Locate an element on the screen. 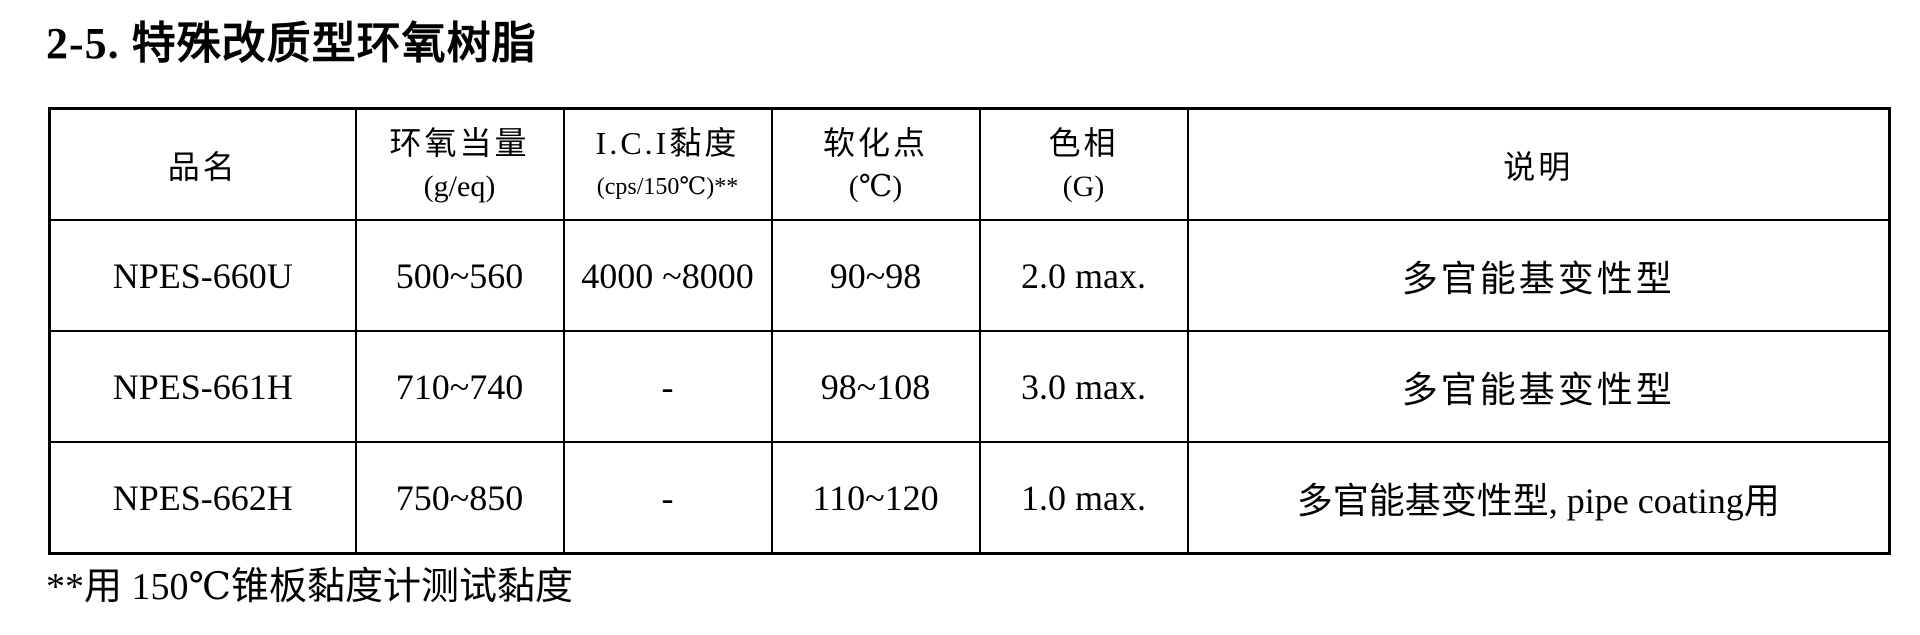 The image size is (1920, 635). cell-color: 2.0 max. is located at coordinates (1083, 275).